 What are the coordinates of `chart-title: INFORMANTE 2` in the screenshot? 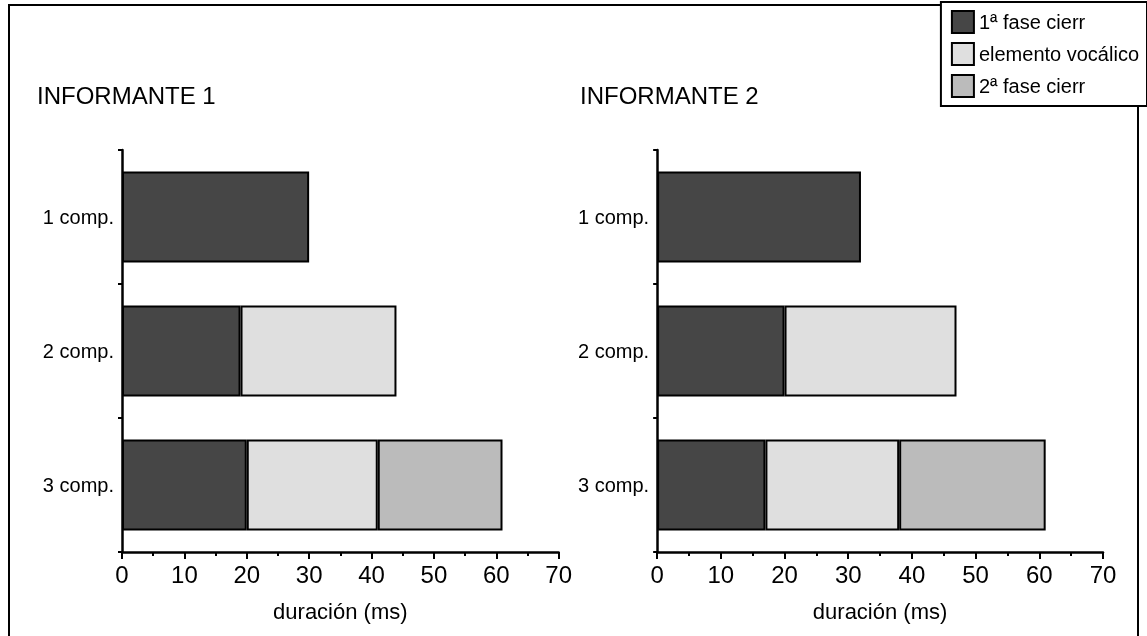 It's located at (669, 95).